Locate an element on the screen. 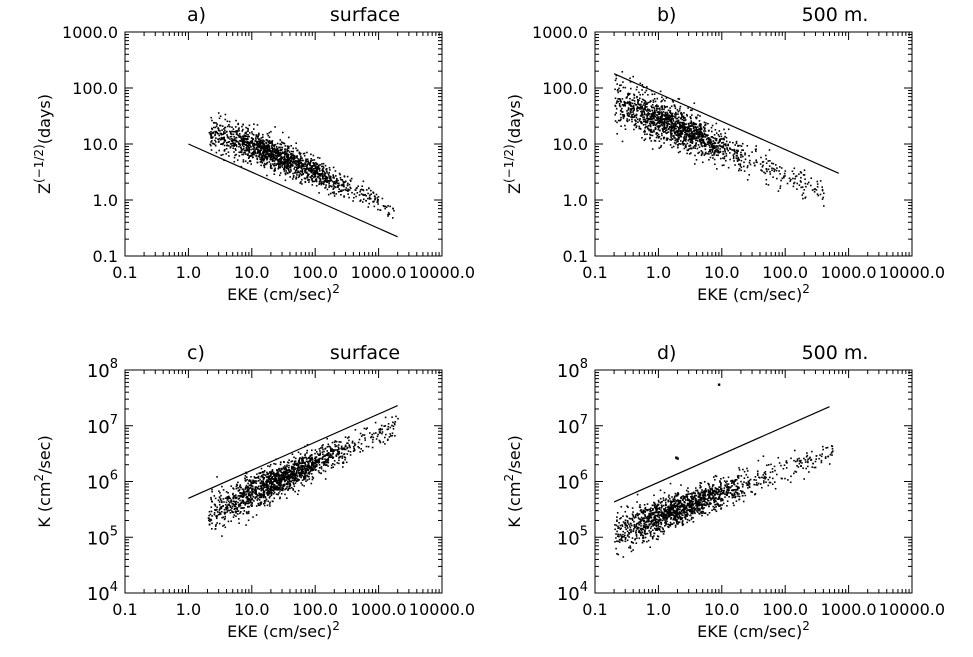 The height and width of the screenshot is (657, 973). x-tick-label: 1.0 is located at coordinates (658, 272).